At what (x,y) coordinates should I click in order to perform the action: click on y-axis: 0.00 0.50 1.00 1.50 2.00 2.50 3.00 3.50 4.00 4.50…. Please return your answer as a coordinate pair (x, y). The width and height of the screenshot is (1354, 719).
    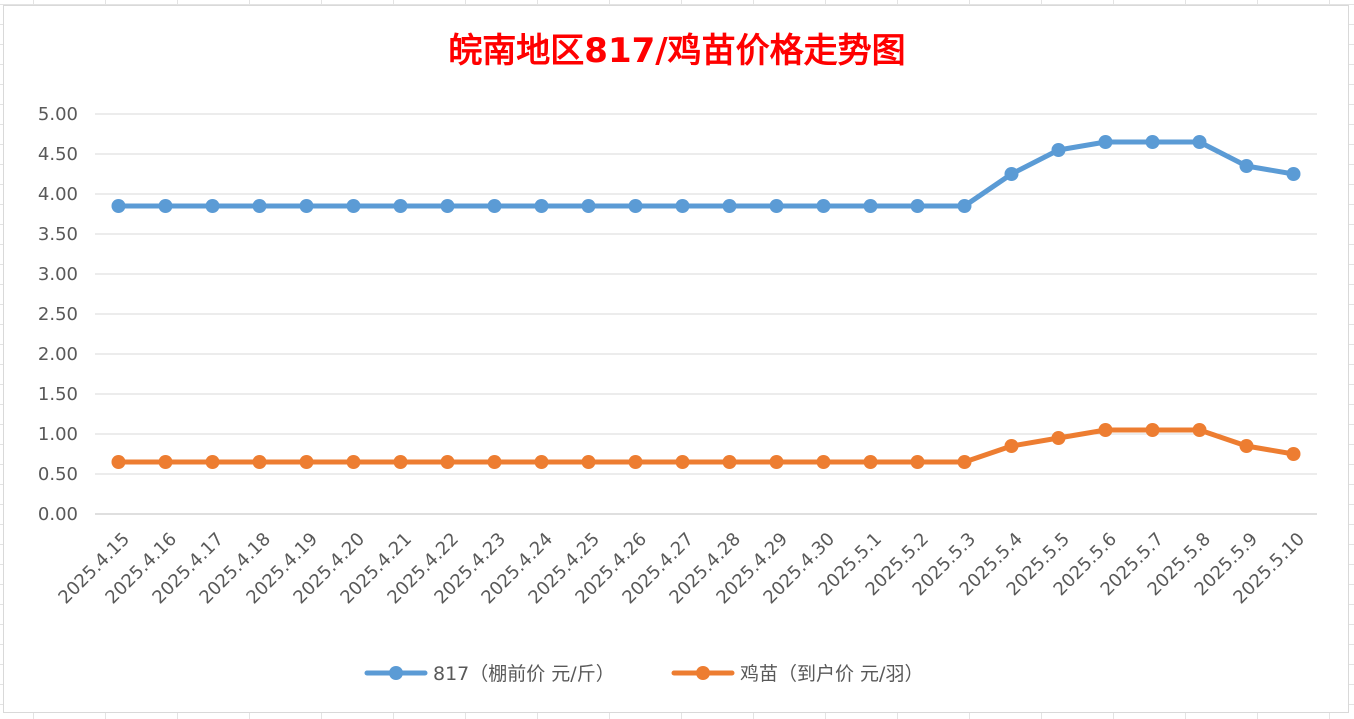
    Looking at the image, I should click on (58, 314).